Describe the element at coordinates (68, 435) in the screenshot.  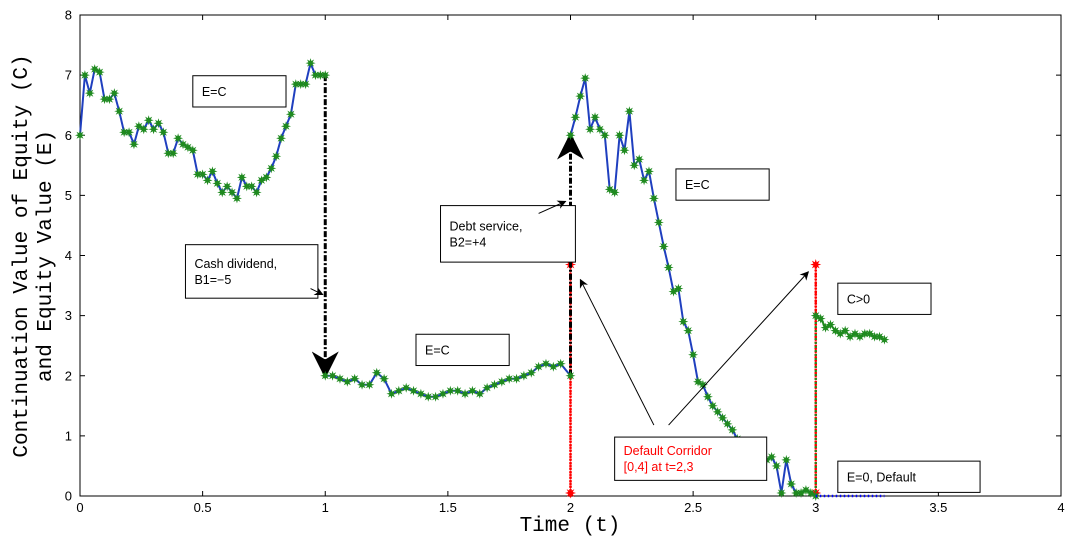
I see `y-tick-label: 1` at that location.